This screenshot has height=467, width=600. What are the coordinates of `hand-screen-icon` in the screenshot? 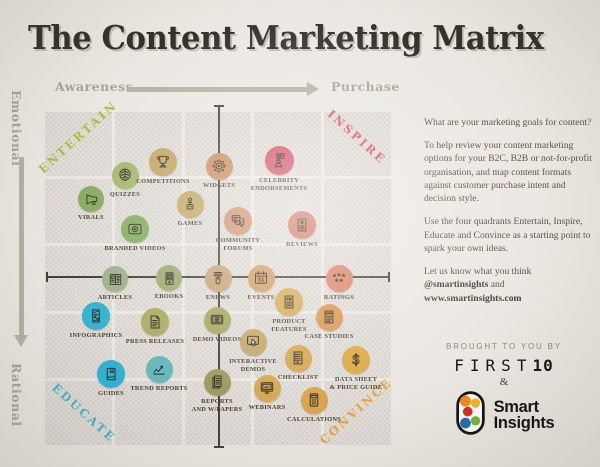 It's located at (253, 341).